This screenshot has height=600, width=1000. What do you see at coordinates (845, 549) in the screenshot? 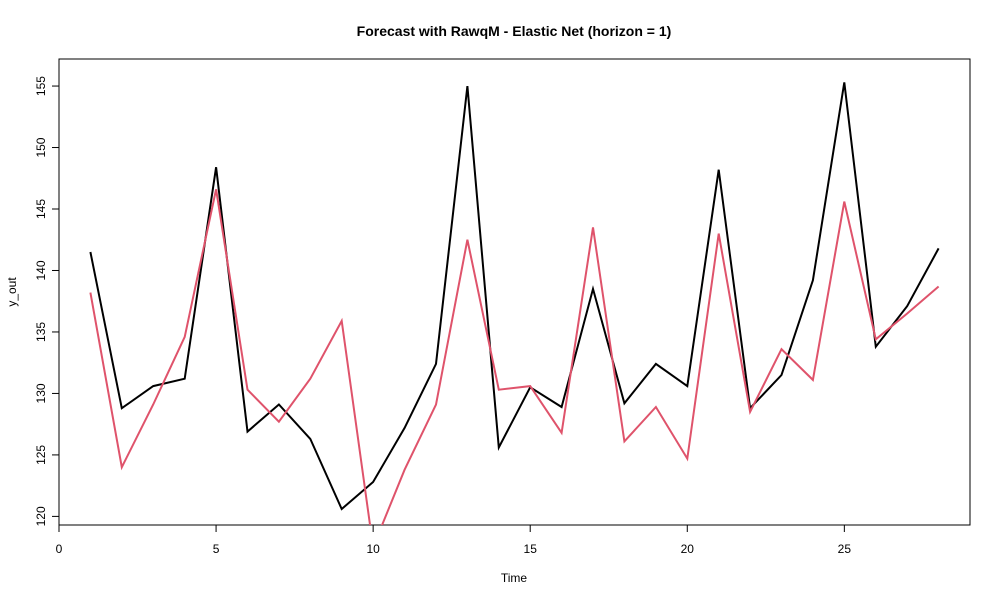
I see `x-tick-label: 25` at bounding box center [845, 549].